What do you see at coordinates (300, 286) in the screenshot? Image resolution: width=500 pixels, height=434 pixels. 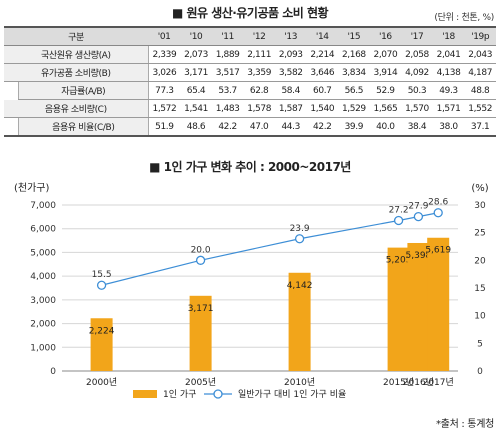 I see `bar-value-label: 4,142` at bounding box center [300, 286].